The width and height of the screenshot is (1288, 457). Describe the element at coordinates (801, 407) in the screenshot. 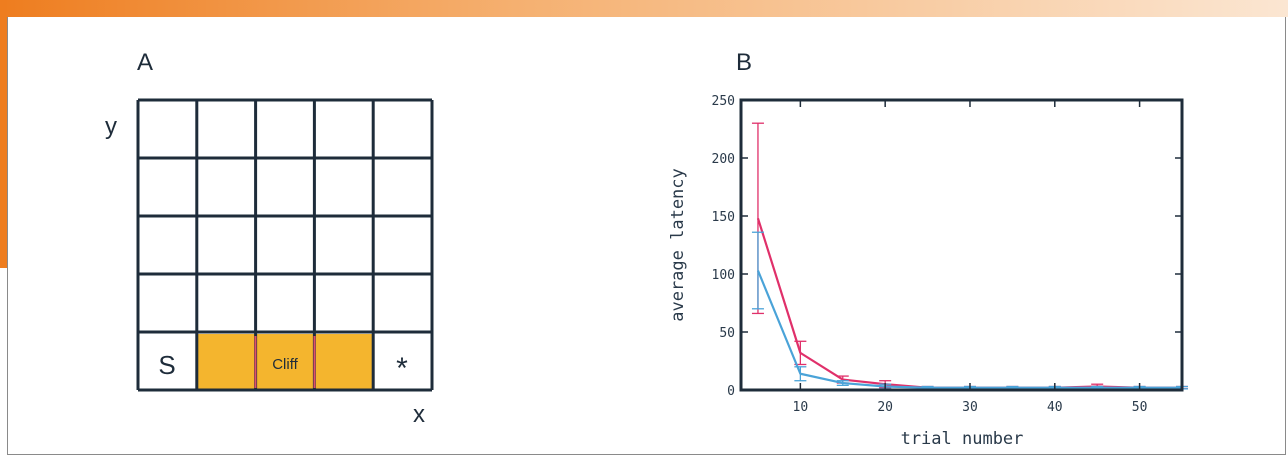

I see `x-tick-label: 10` at that location.